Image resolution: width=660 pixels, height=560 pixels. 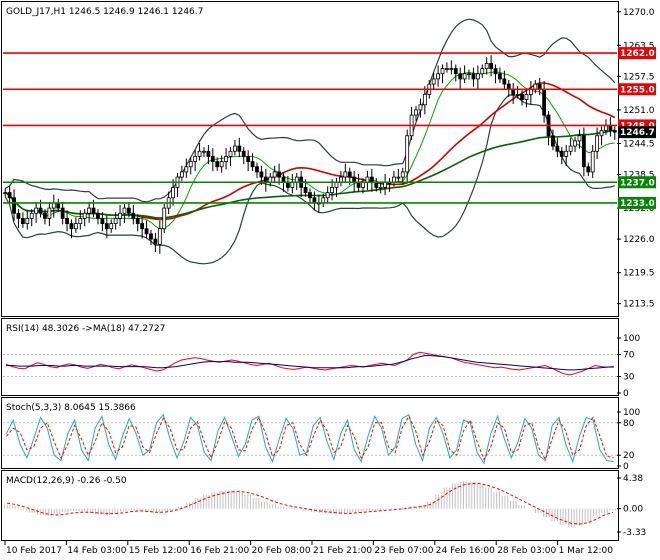 What do you see at coordinates (281, 551) in the screenshot?
I see `time-tick-label: 20 Feb 08:00` at bounding box center [281, 551].